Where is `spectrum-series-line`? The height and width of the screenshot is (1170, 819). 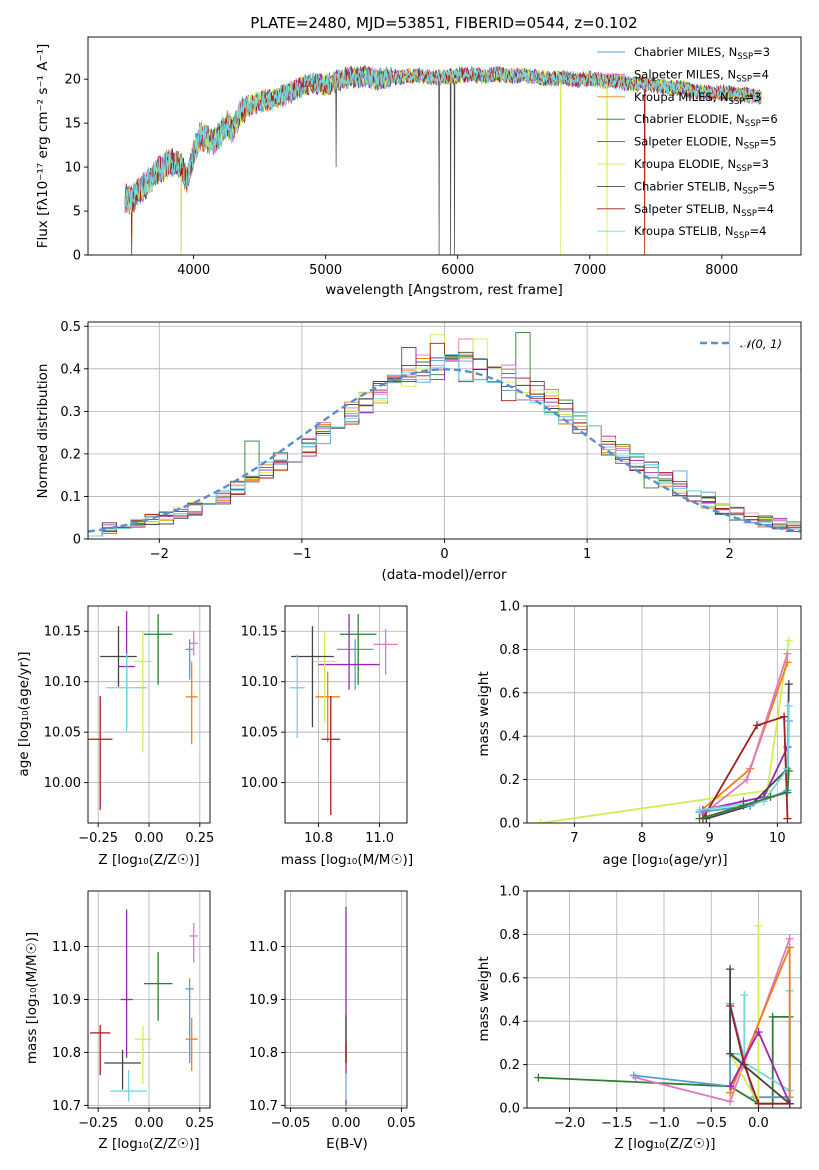 spectrum-series-line is located at coordinates (443, 140).